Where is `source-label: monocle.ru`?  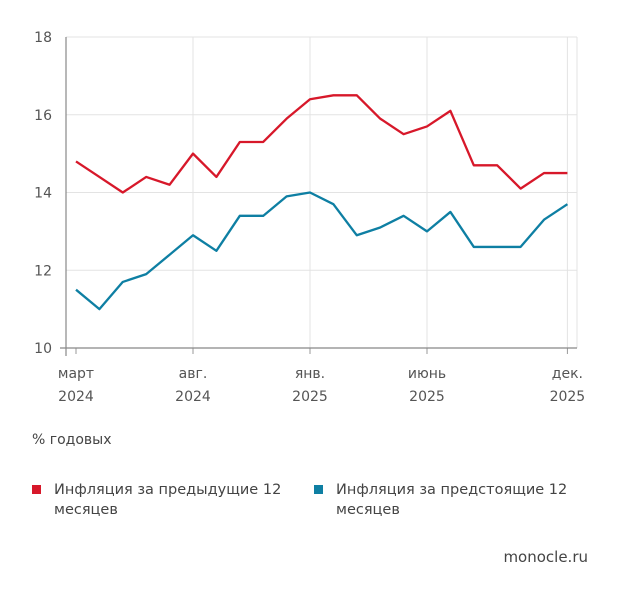
source-label: monocle.ru is located at coordinates (545, 557).